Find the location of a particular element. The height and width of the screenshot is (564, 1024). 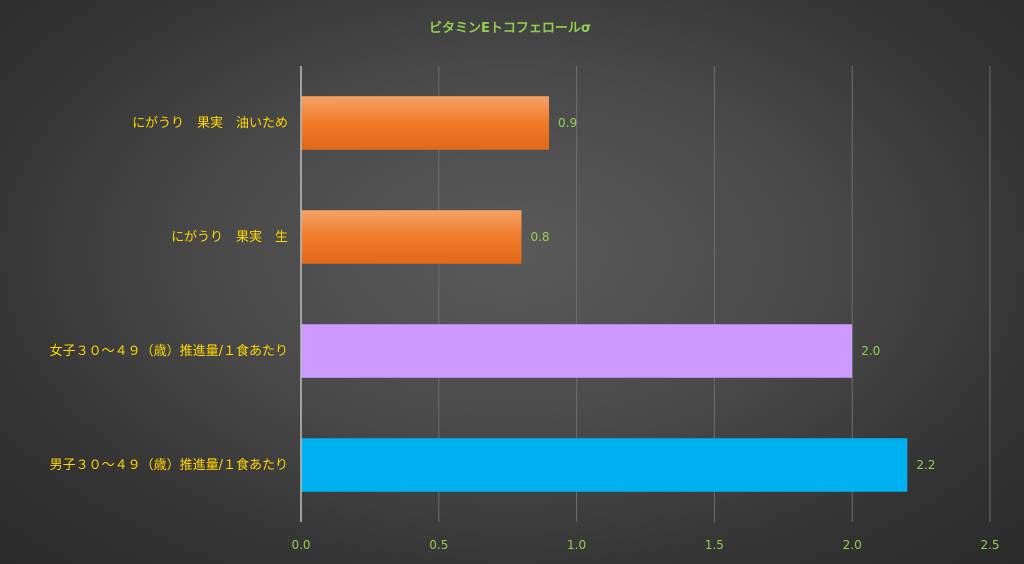

x-tick-label: 2.0 is located at coordinates (852, 545).